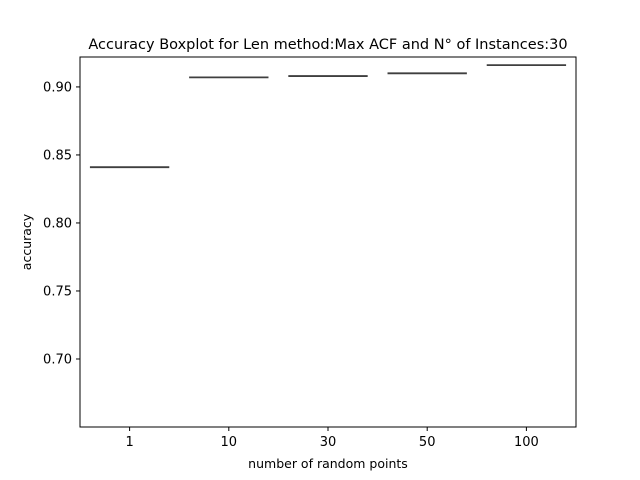 The image size is (640, 480). What do you see at coordinates (328, 463) in the screenshot?
I see `x-axis-label: number of random points` at bounding box center [328, 463].